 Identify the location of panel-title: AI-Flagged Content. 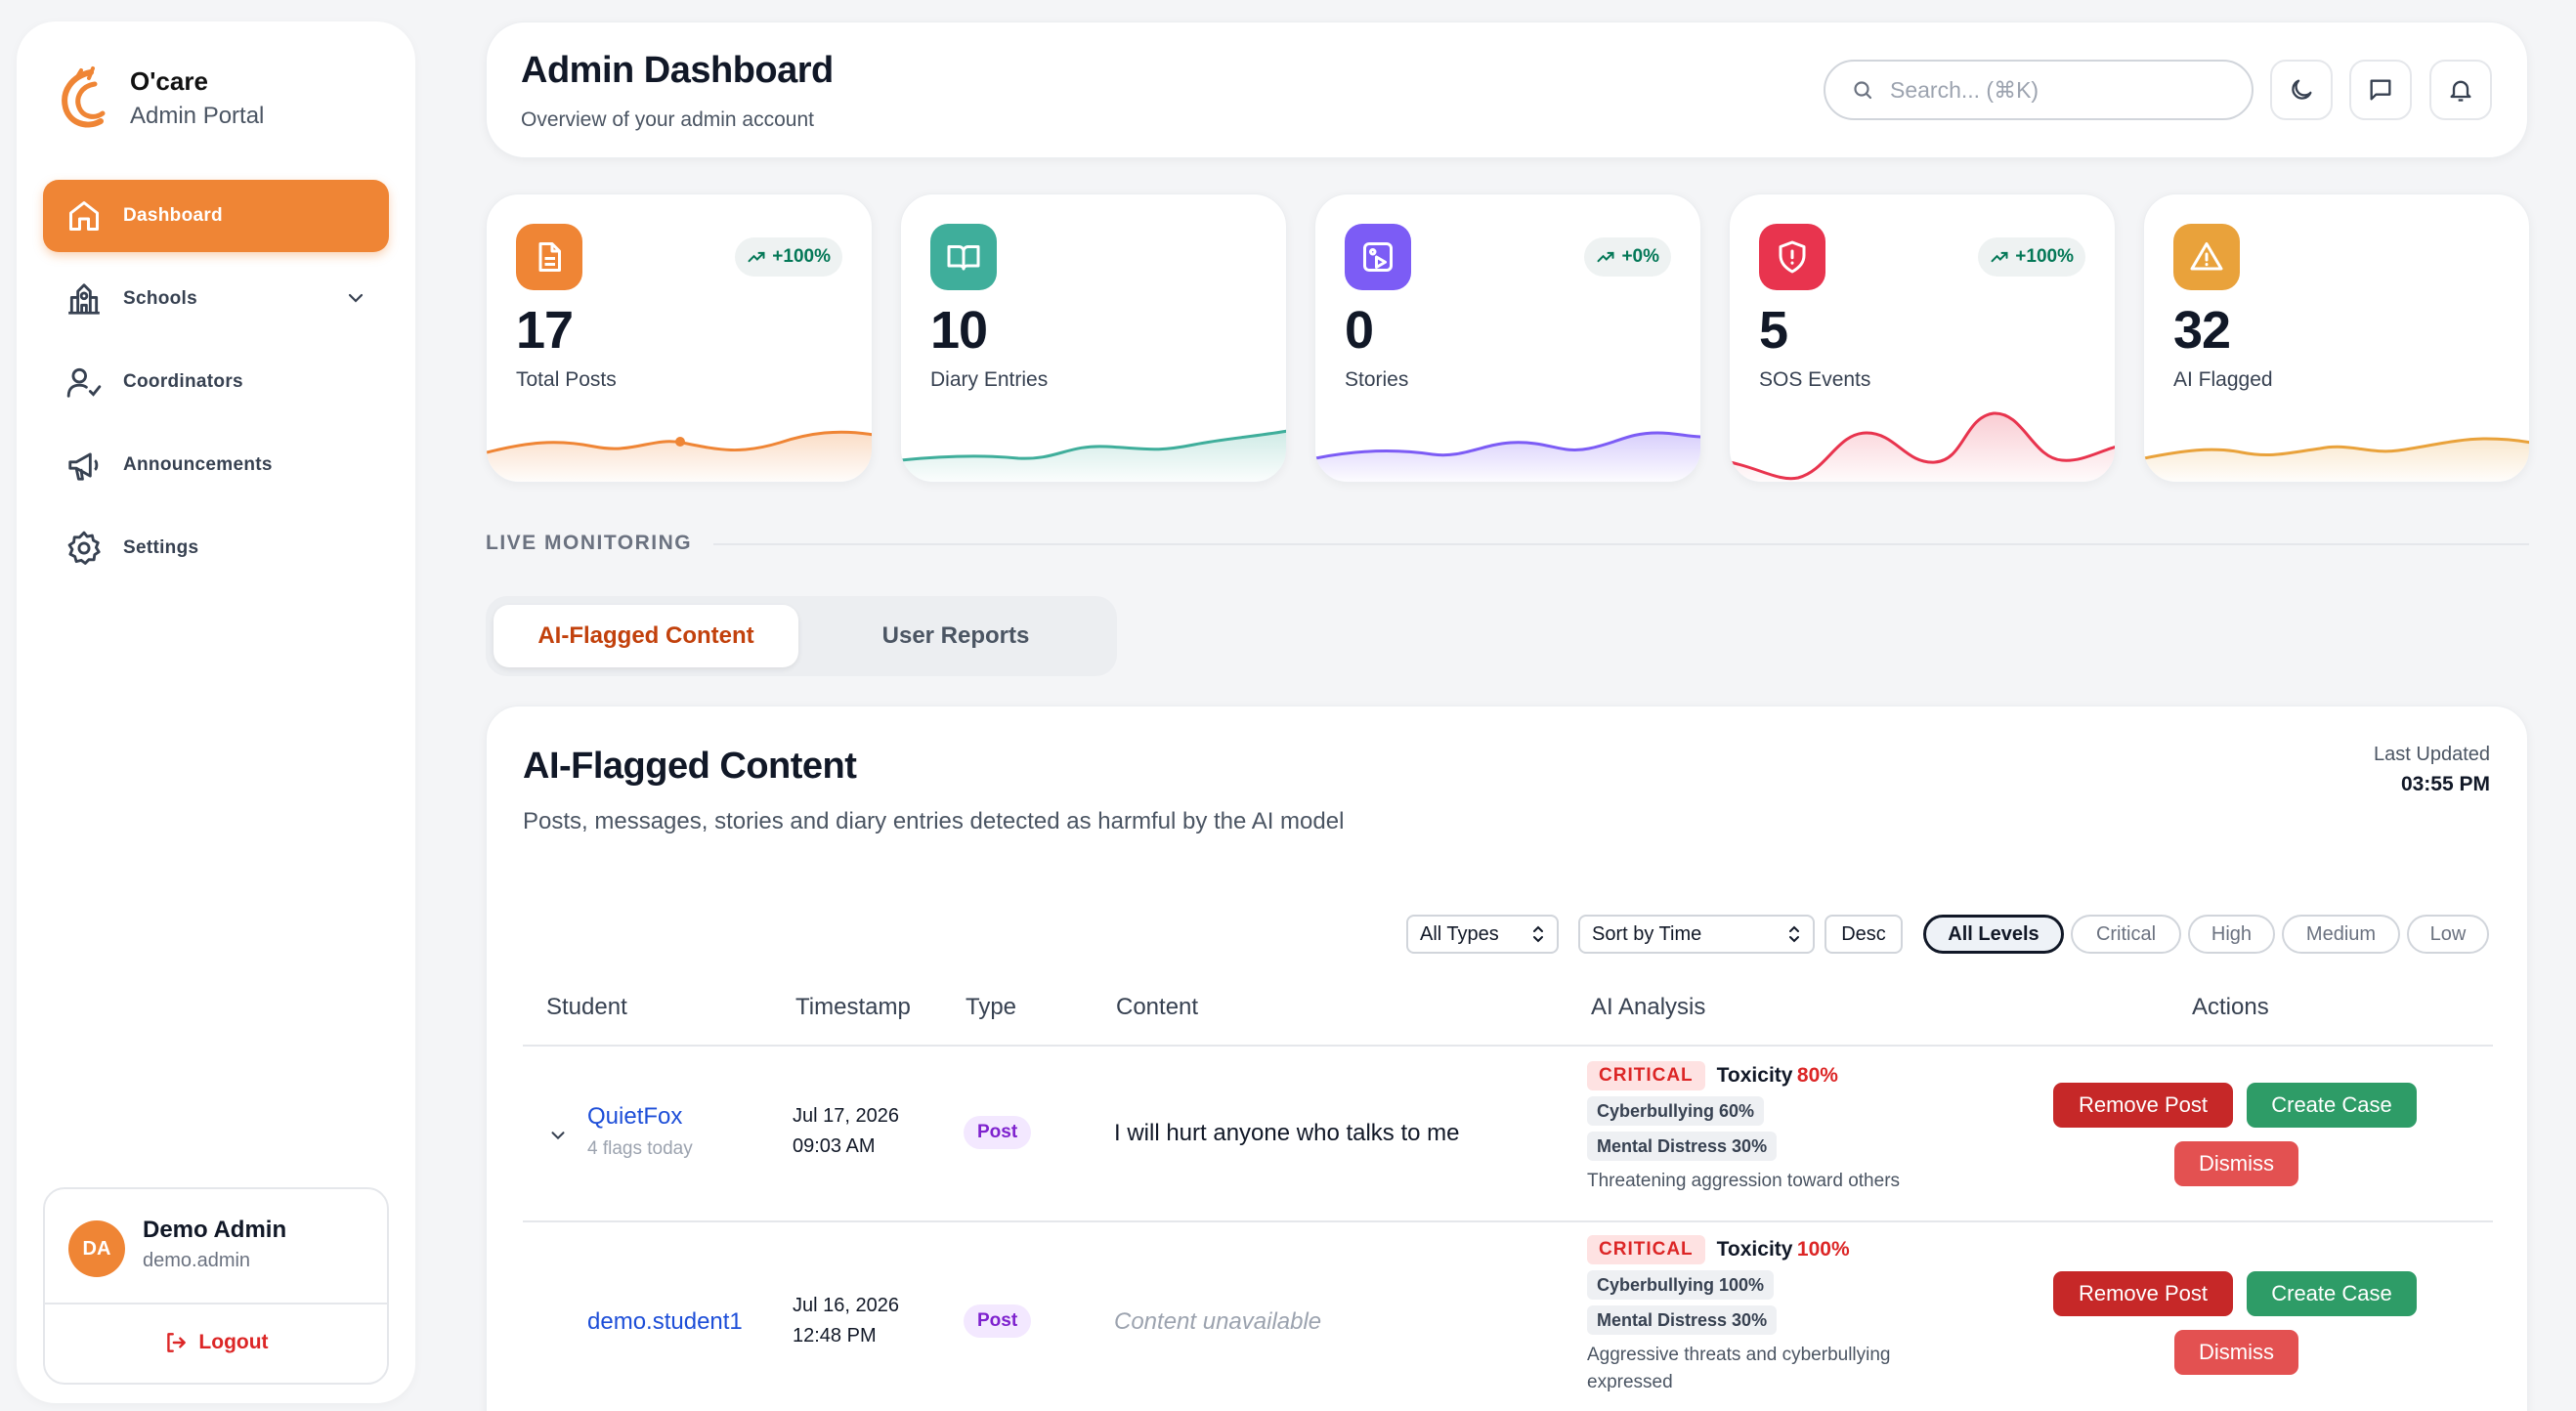
(690, 767).